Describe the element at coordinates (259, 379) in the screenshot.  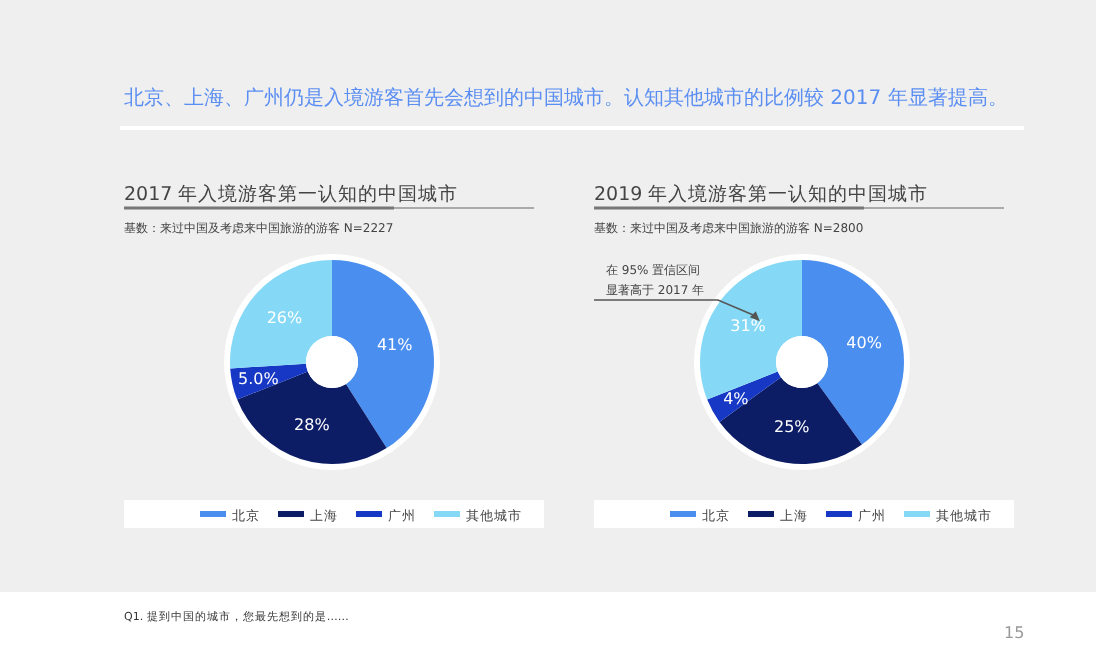
I see `data-label: 5.0%` at that location.